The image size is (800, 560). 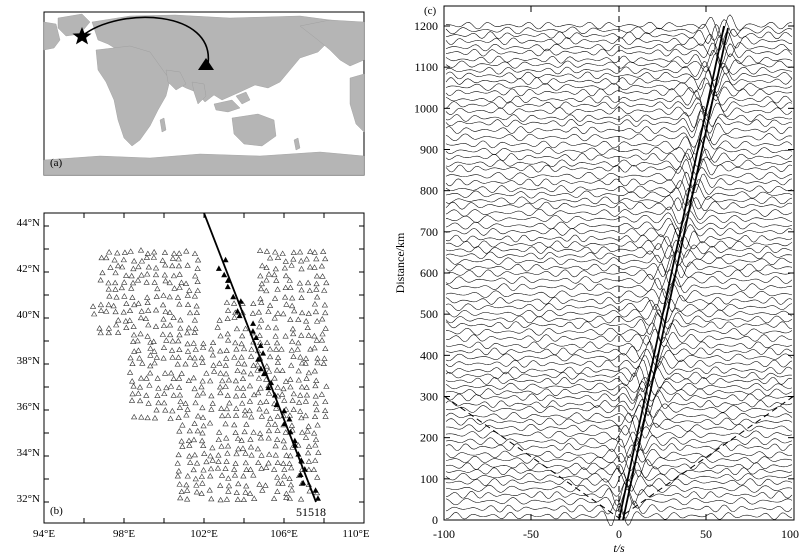 I want to click on x-tick-label: 94°E, so click(x=44, y=534).